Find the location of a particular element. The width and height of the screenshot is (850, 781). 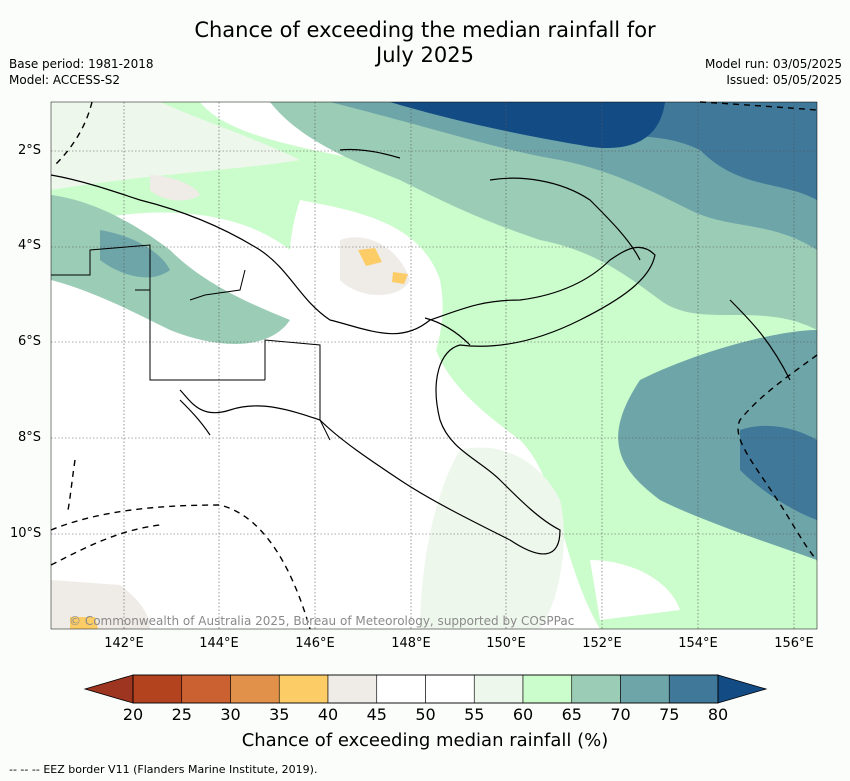

lon-tick: 144°E is located at coordinates (219, 643).